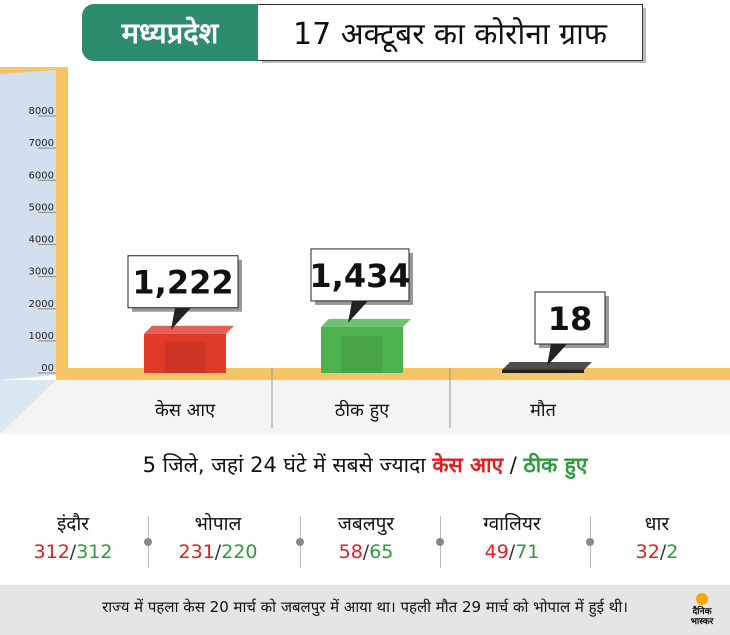  I want to click on district-recovered: 65, so click(381, 552).